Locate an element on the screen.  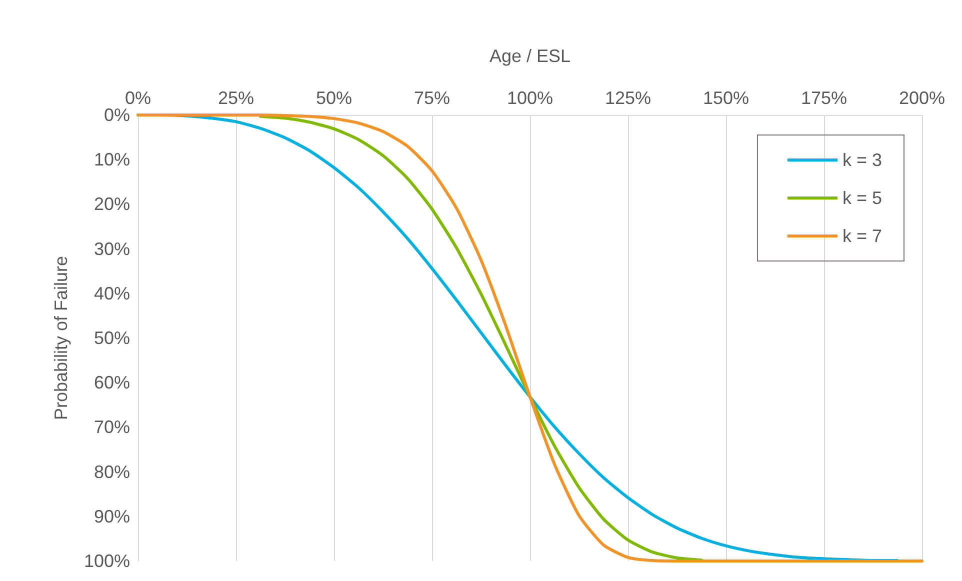
y-tick-label: 30% is located at coordinates (112, 248).